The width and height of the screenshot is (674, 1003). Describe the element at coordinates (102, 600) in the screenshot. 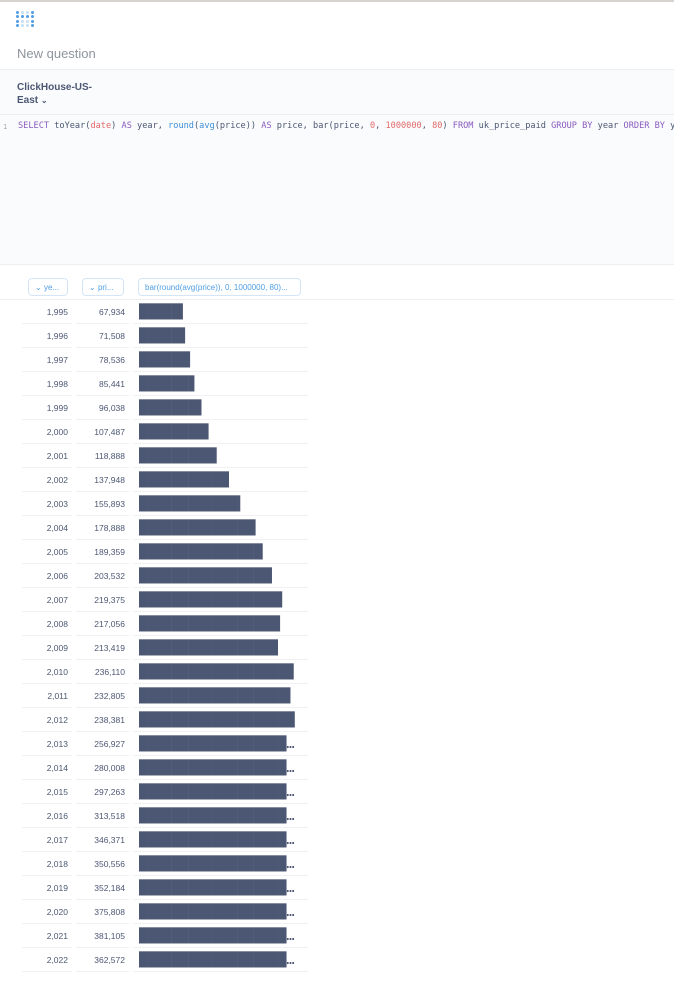

I see `cell-price: 219,375` at that location.